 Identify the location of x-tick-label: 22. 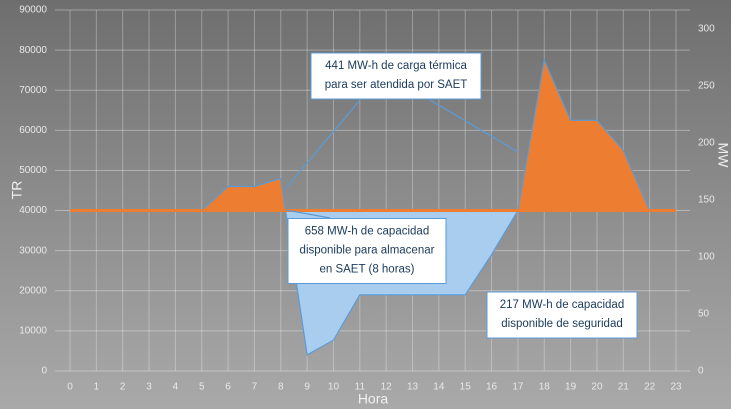
(650, 387).